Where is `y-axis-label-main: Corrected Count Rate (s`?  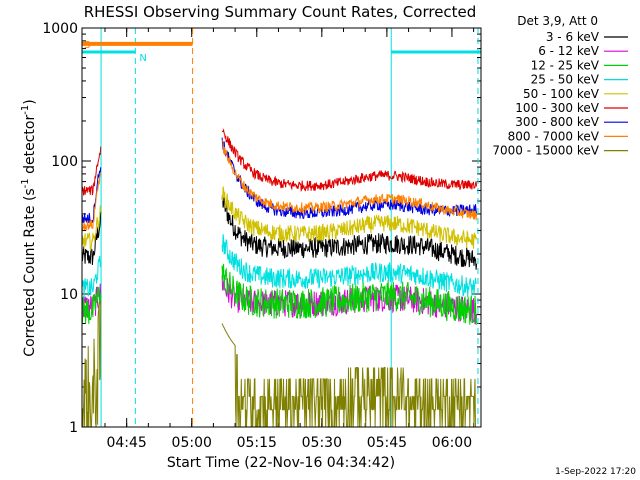
y-axis-label-main: Corrected Count Rate (s is located at coordinates (30, 272).